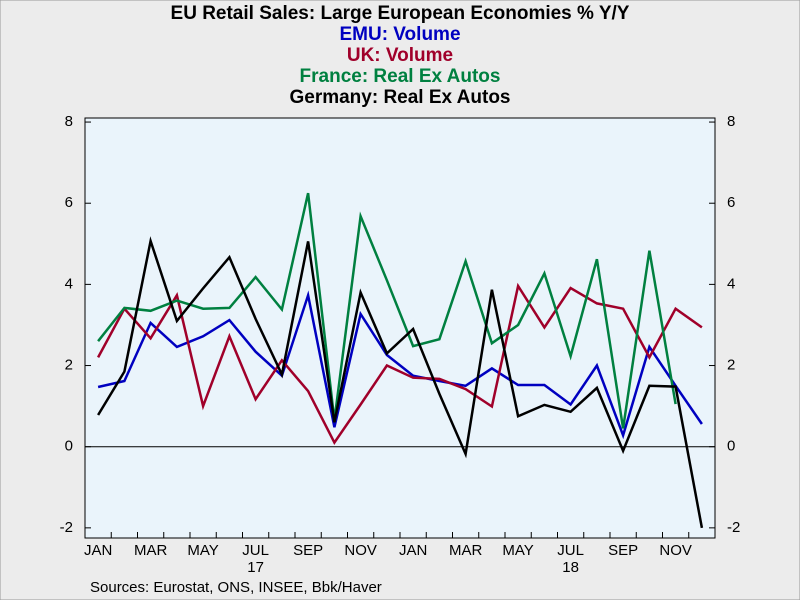  Describe the element at coordinates (731, 121) in the screenshot. I see `y2-tick-label: 8` at that location.